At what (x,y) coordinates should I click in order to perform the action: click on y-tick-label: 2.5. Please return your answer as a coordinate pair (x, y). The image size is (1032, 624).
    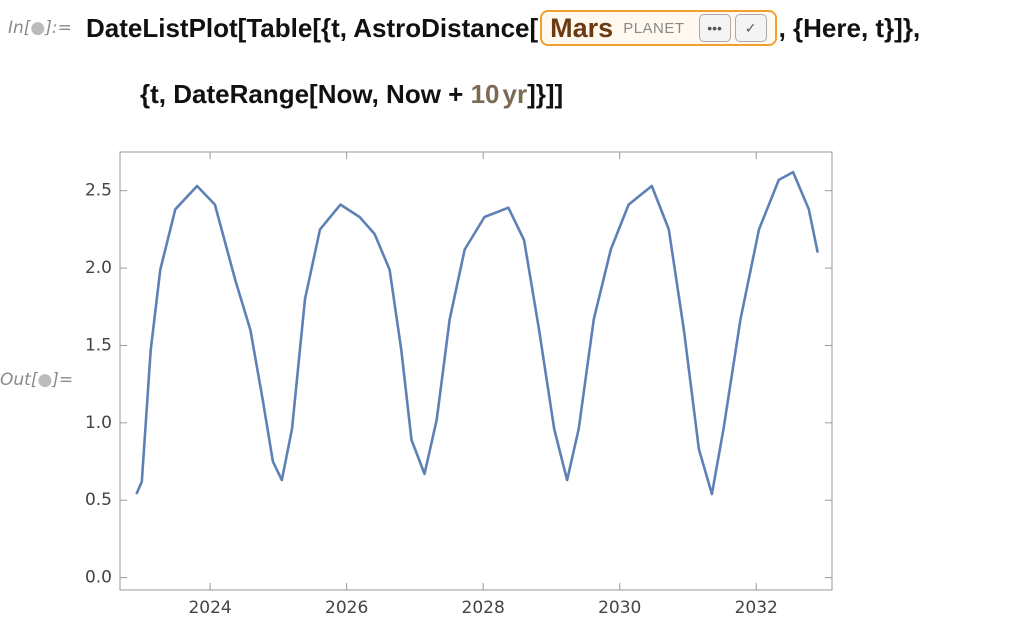
    Looking at the image, I should click on (98, 191).